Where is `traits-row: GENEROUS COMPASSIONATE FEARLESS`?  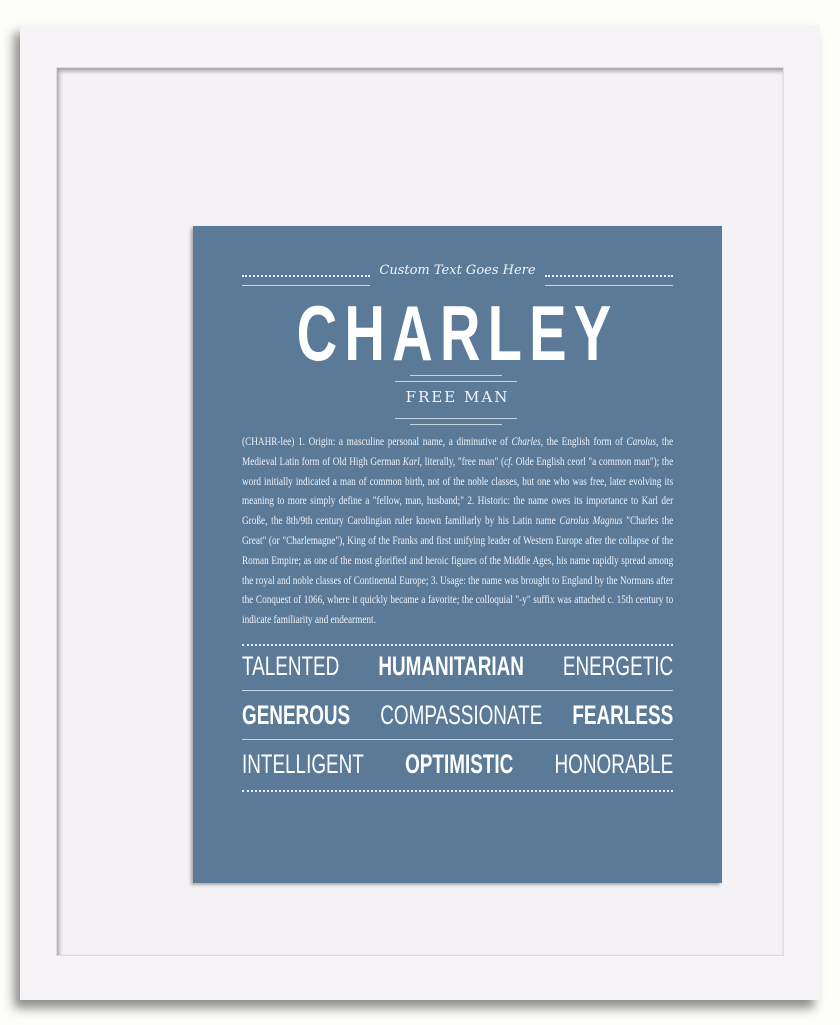 traits-row: GENEROUS COMPASSIONATE FEARLESS is located at coordinates (457, 715).